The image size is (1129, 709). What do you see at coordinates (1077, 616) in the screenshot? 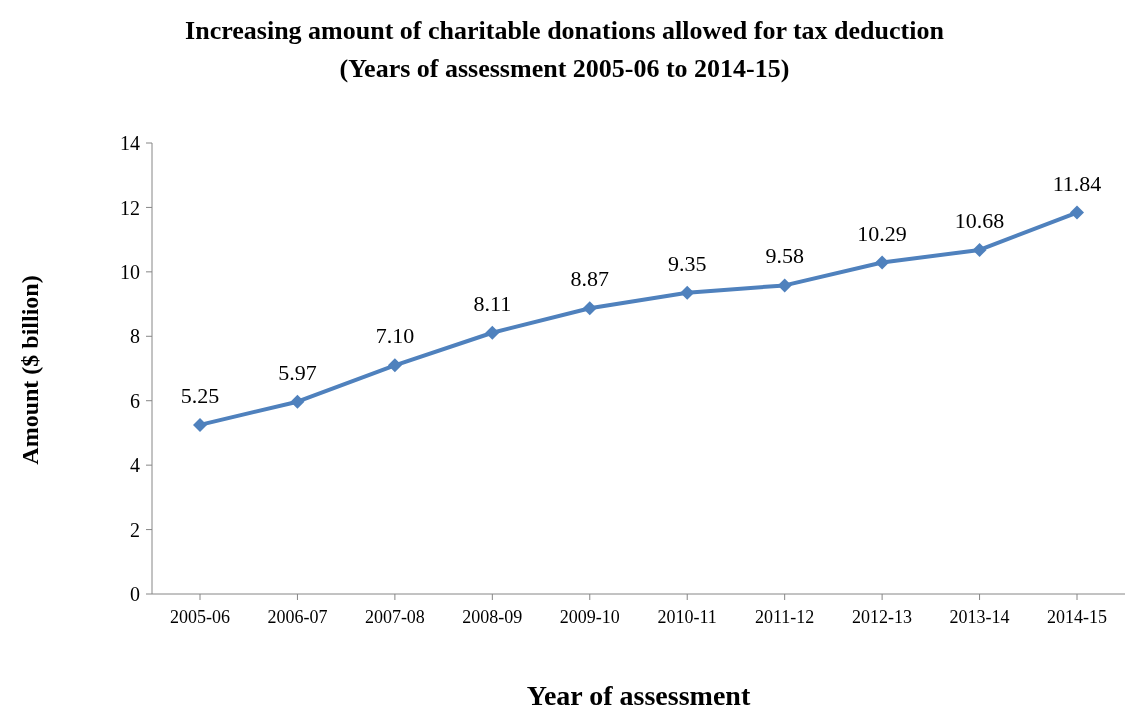
I see `x-tick-label: 2014-15` at bounding box center [1077, 616].